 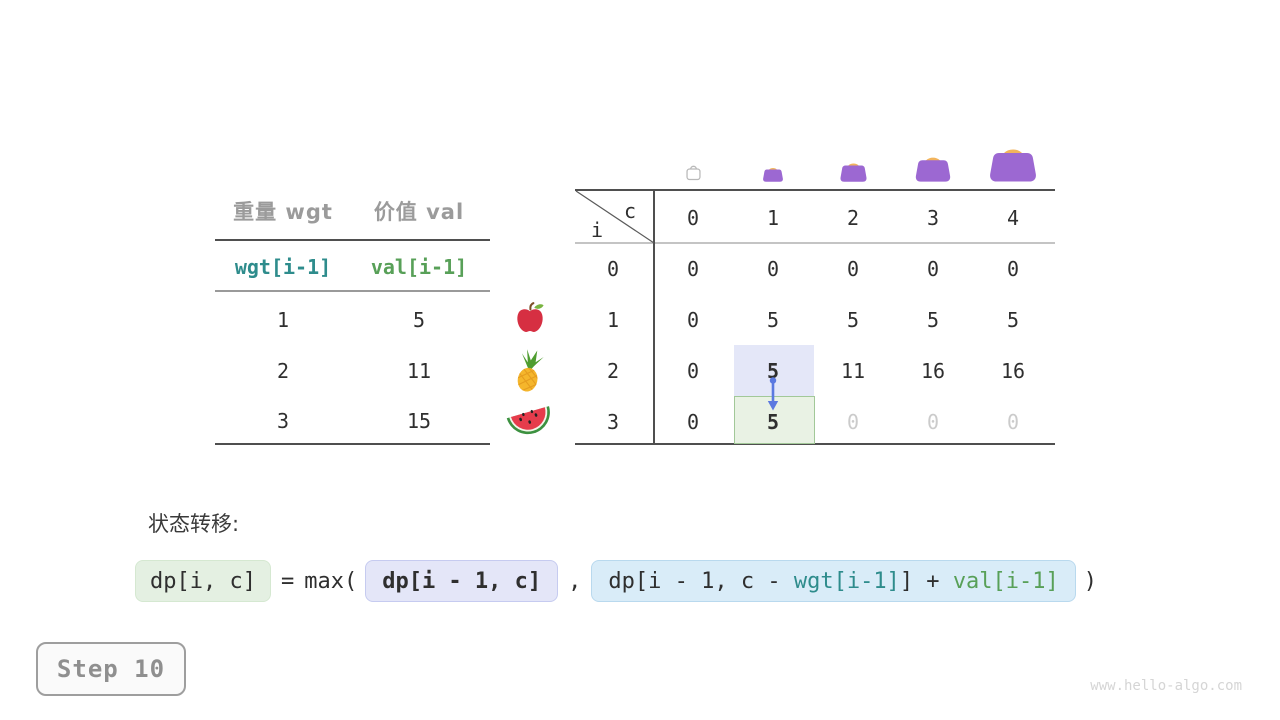 I want to click on dp-cell-3-2-pending: 0, so click(x=853, y=422).